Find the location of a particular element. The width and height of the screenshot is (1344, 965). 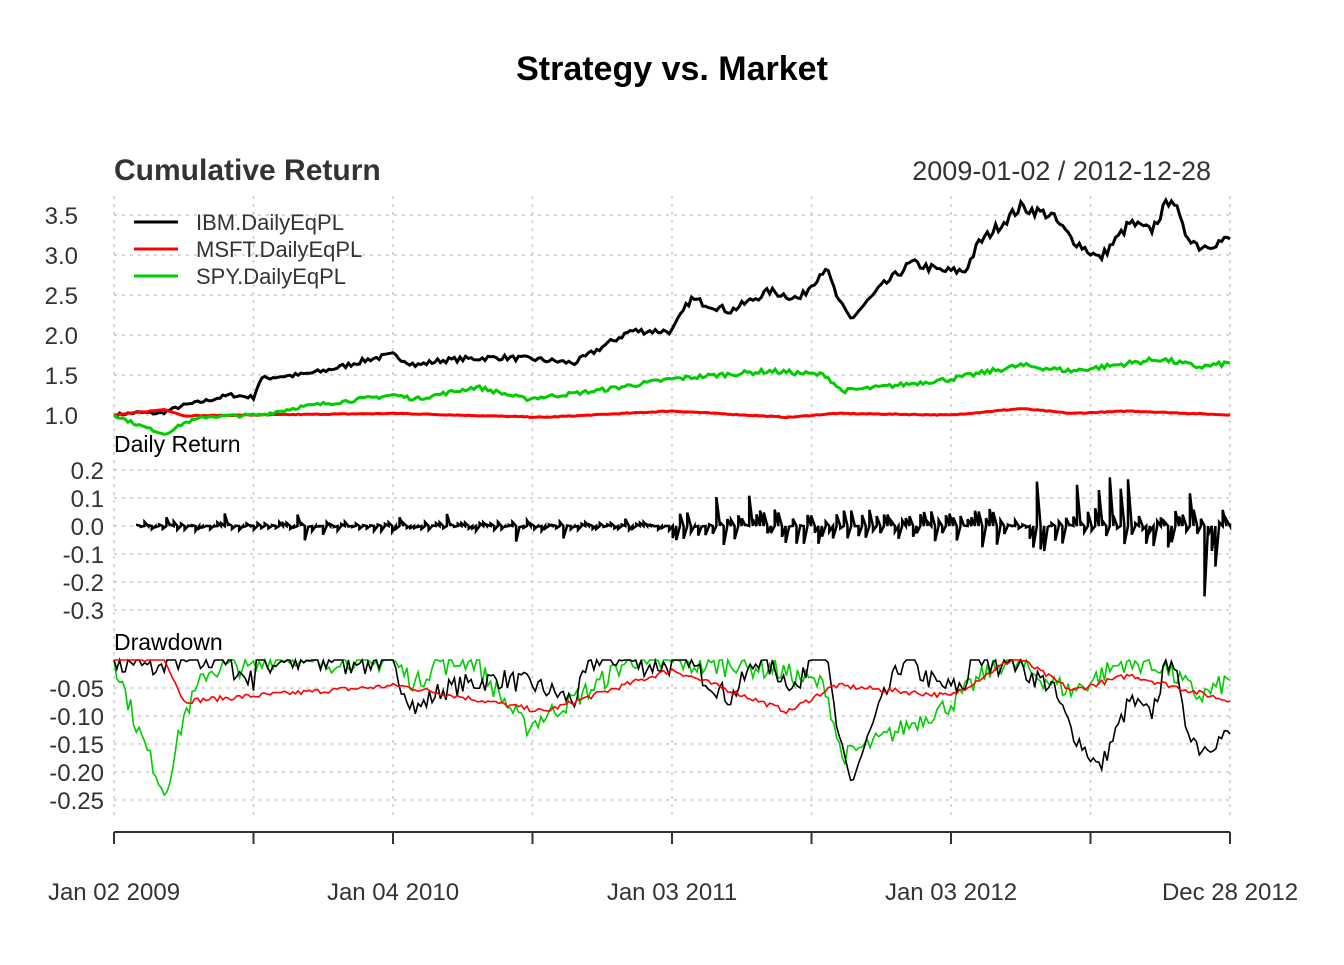

cumulative-panel-title: Cumulative Return is located at coordinates (247, 170).